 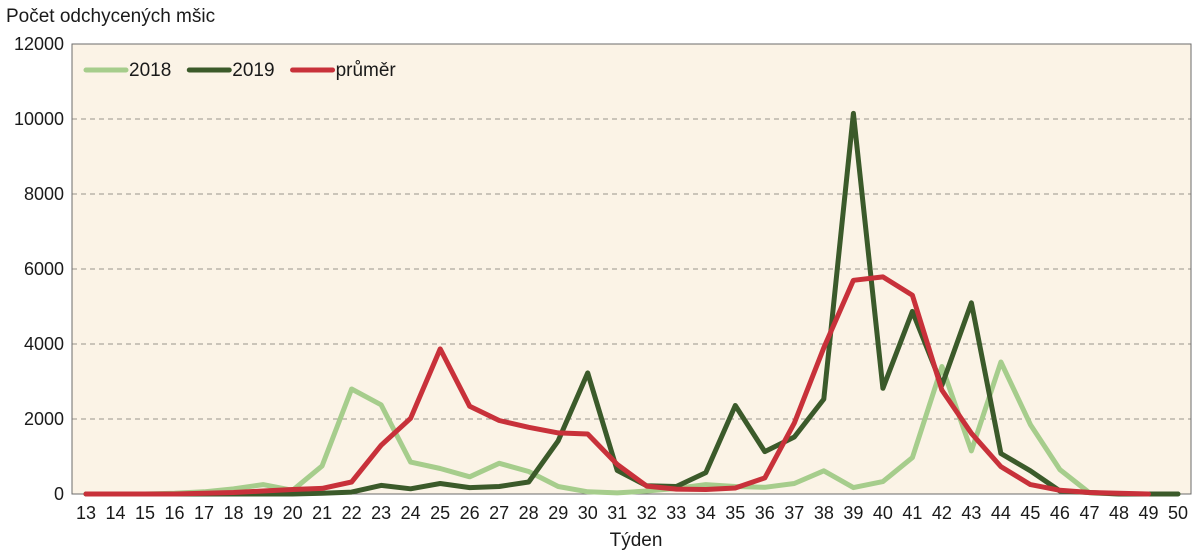 What do you see at coordinates (1178, 513) in the screenshot?
I see `x-tick-label: 50` at bounding box center [1178, 513].